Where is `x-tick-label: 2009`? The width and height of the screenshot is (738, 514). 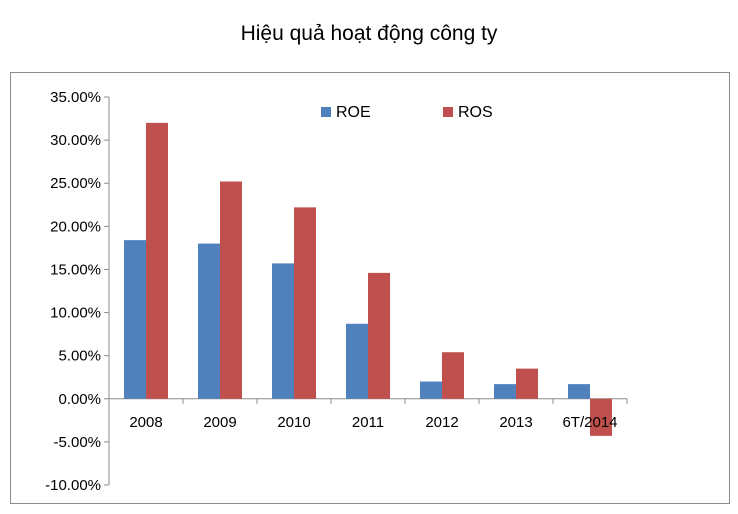
x-tick-label: 2009 is located at coordinates (219, 422).